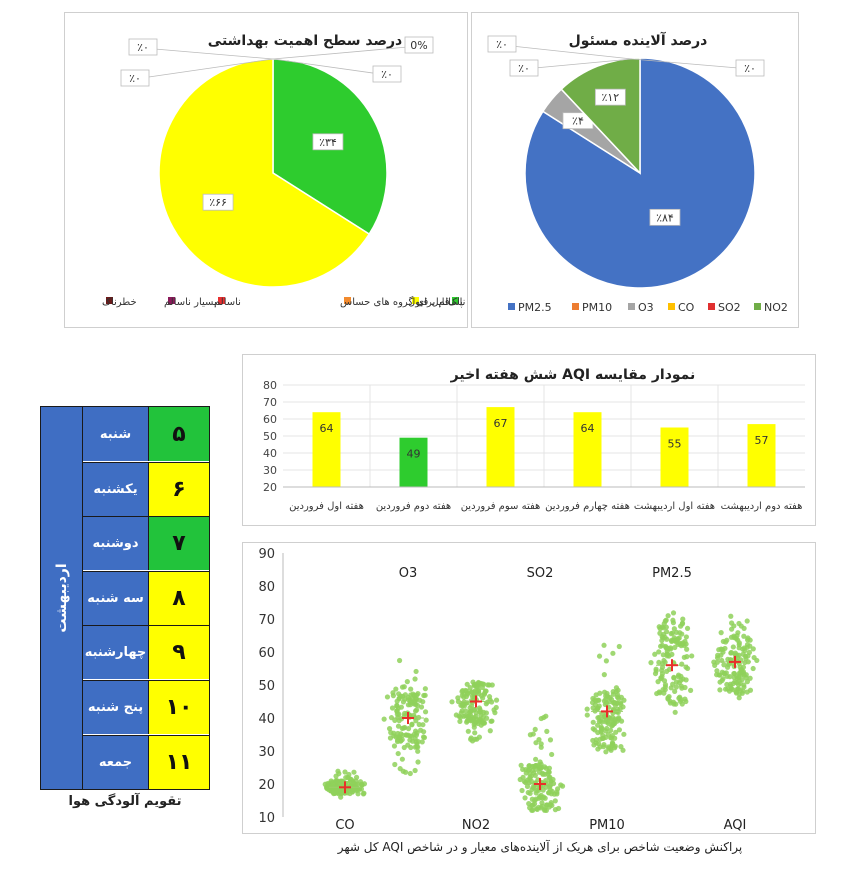 The height and width of the screenshot is (895, 866). What do you see at coordinates (344, 825) in the screenshot?
I see `scatter-group-label-0: CO` at bounding box center [344, 825].